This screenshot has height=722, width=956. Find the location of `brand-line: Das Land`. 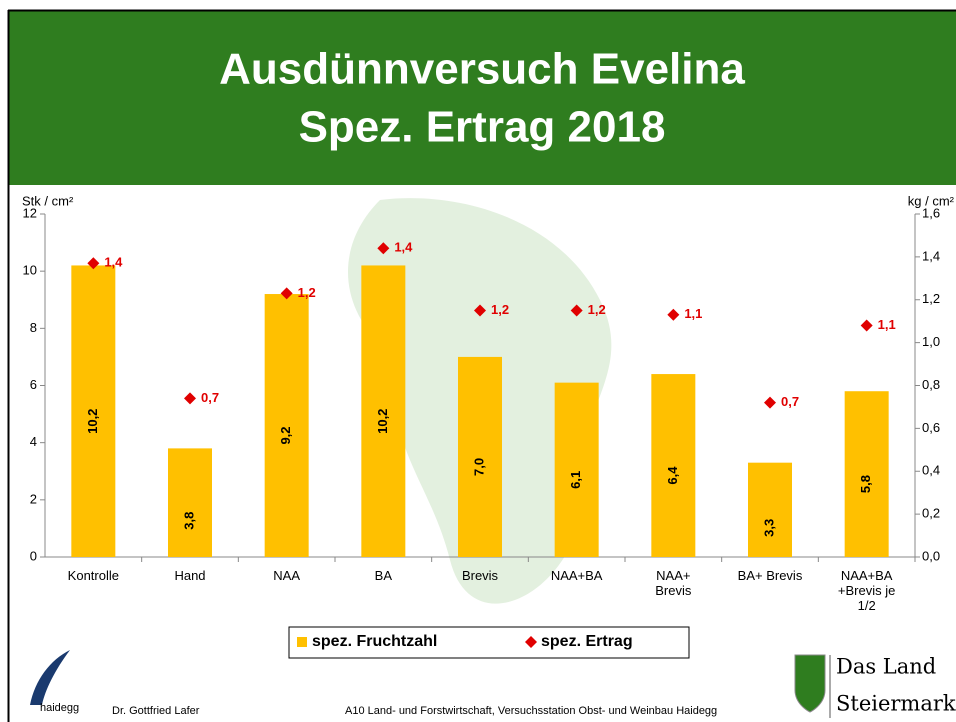

brand-line: Das Land is located at coordinates (886, 667).